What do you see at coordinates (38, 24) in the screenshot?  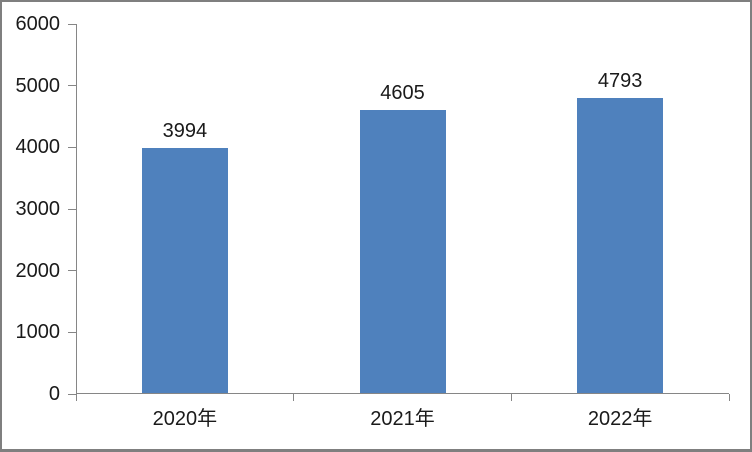 I see `y-axis-tick-label: 6000` at bounding box center [38, 24].